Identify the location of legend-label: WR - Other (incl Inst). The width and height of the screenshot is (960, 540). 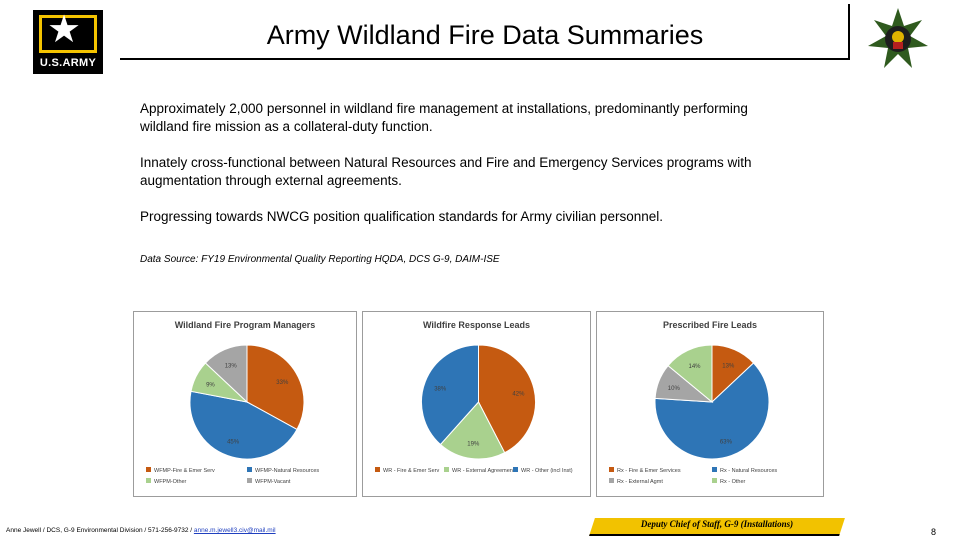
(547, 471).